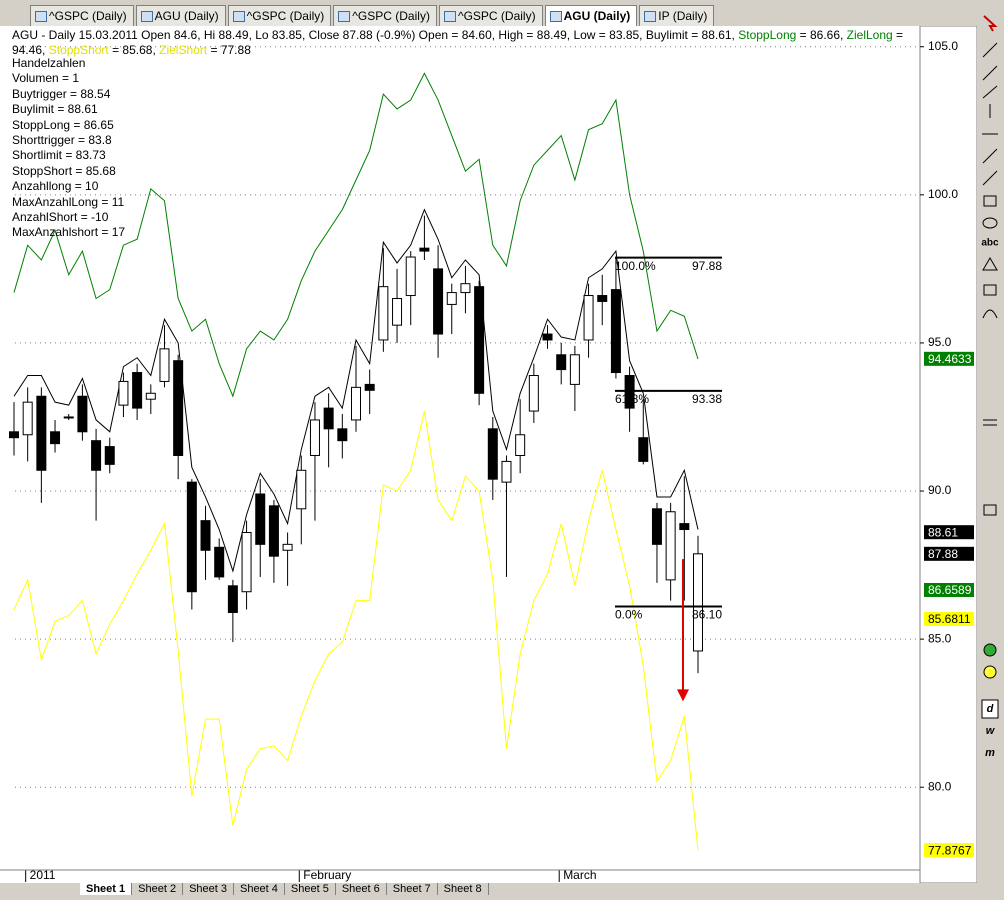  Describe the element at coordinates (63, 124) in the screenshot. I see `info-line: StoppLong = 86.65` at that location.